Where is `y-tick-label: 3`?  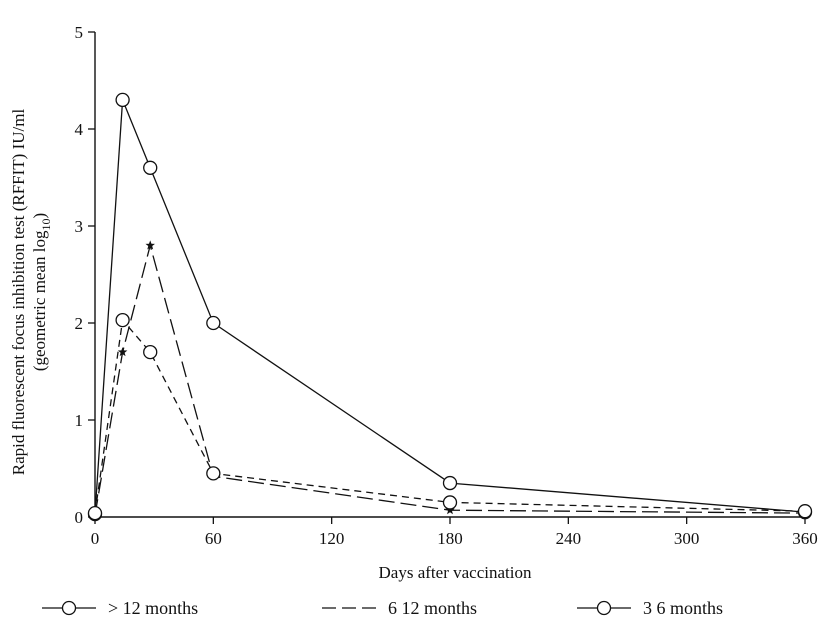
y-tick-label: 3 is located at coordinates (79, 226).